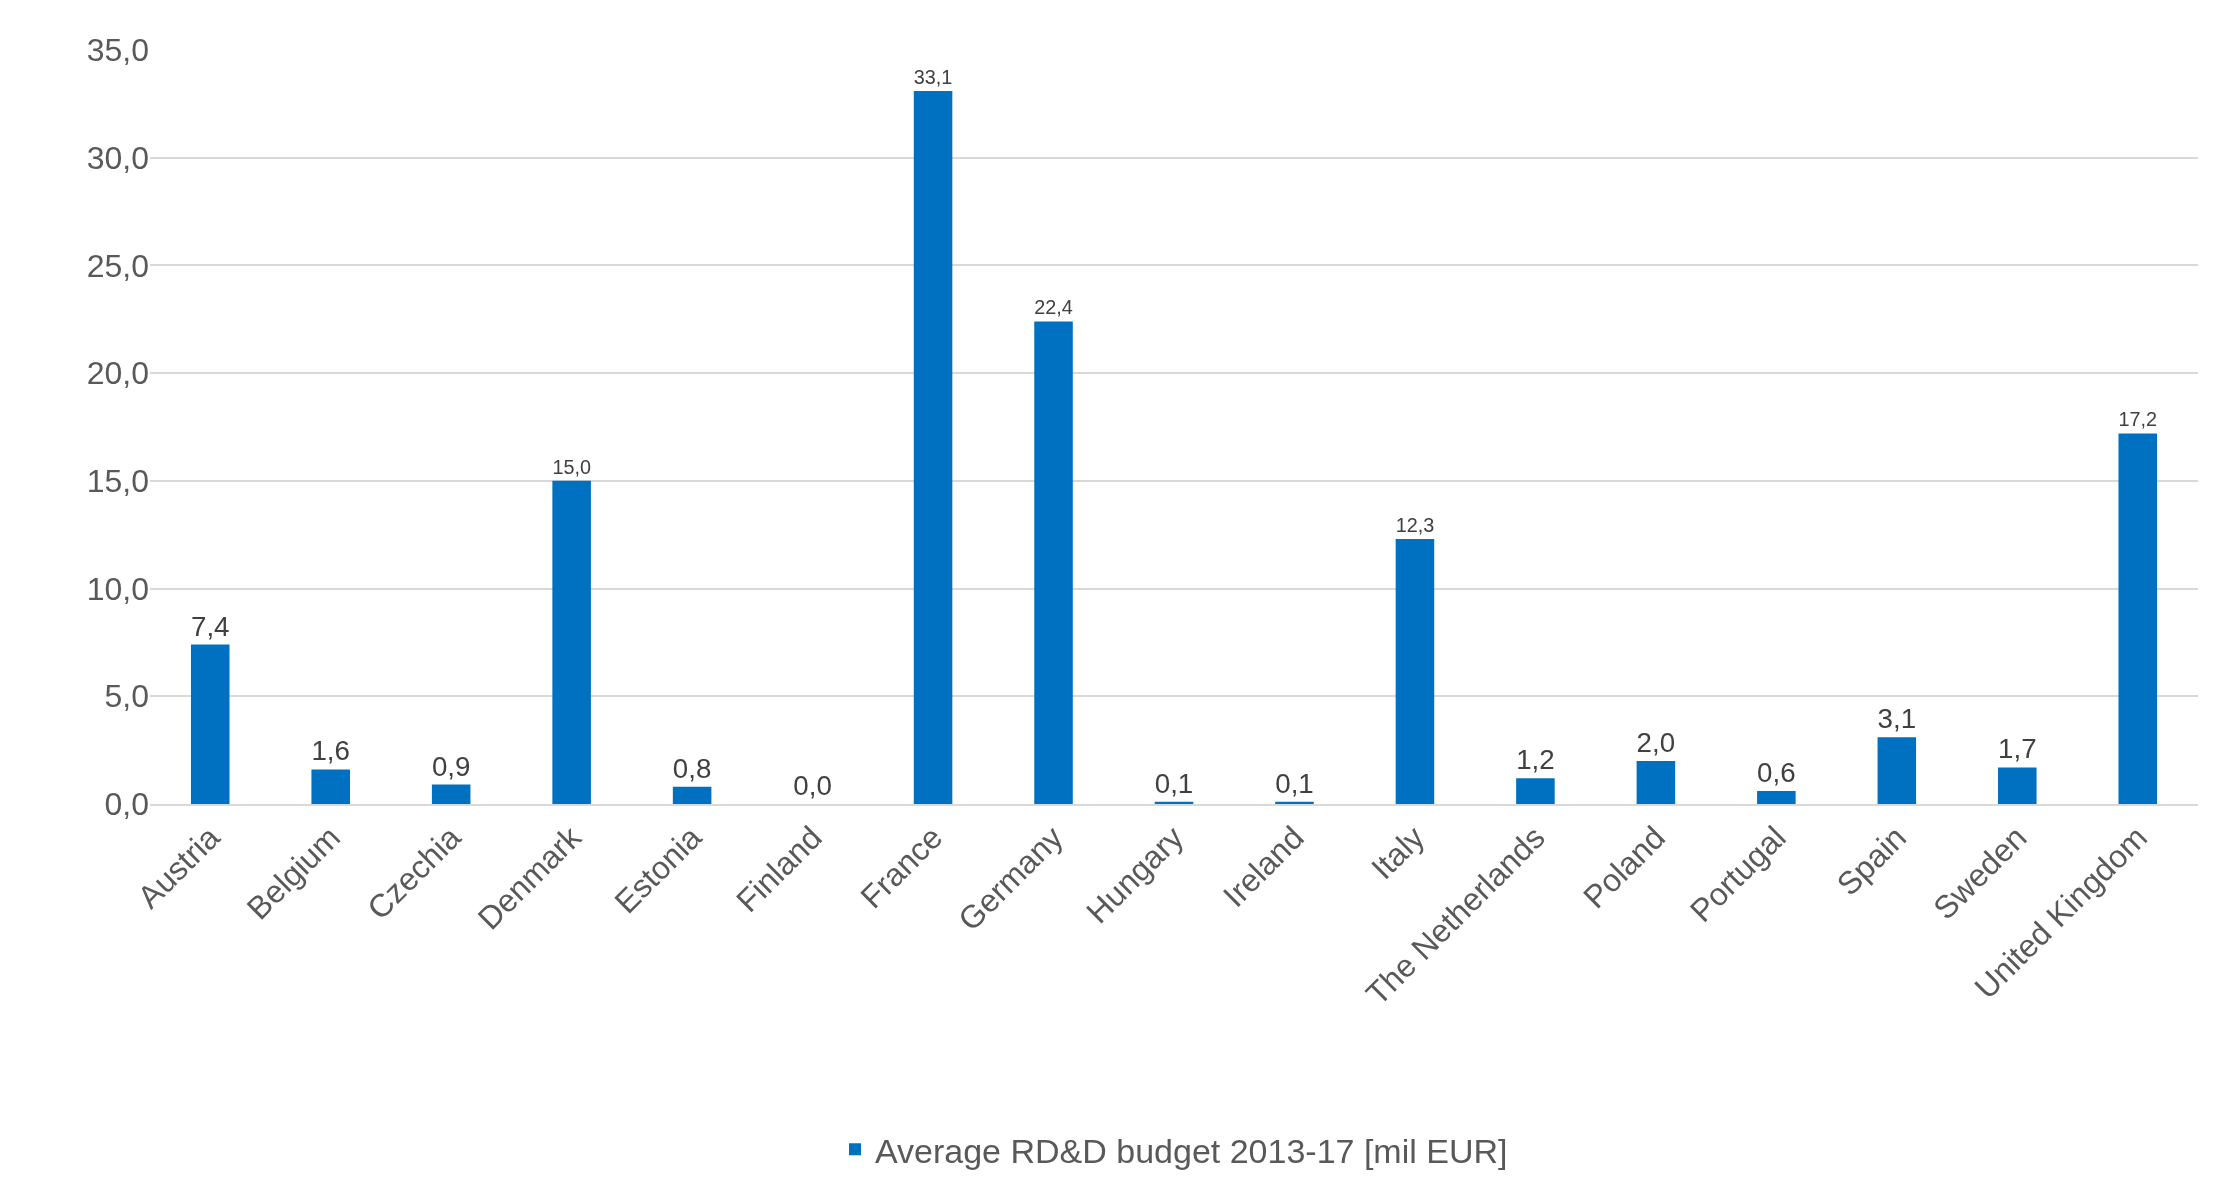 The width and height of the screenshot is (2218, 1190). Describe the element at coordinates (1897, 719) in the screenshot. I see `data-label: 3,1` at that location.